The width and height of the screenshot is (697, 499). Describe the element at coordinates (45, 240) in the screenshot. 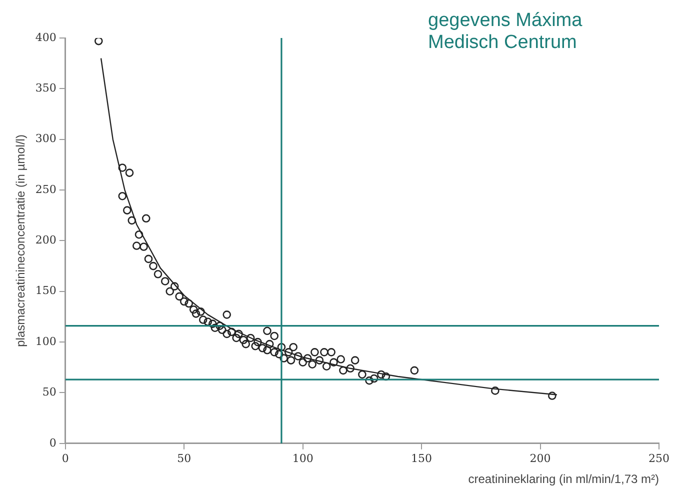

I see `y-tick-label: 200` at that location.